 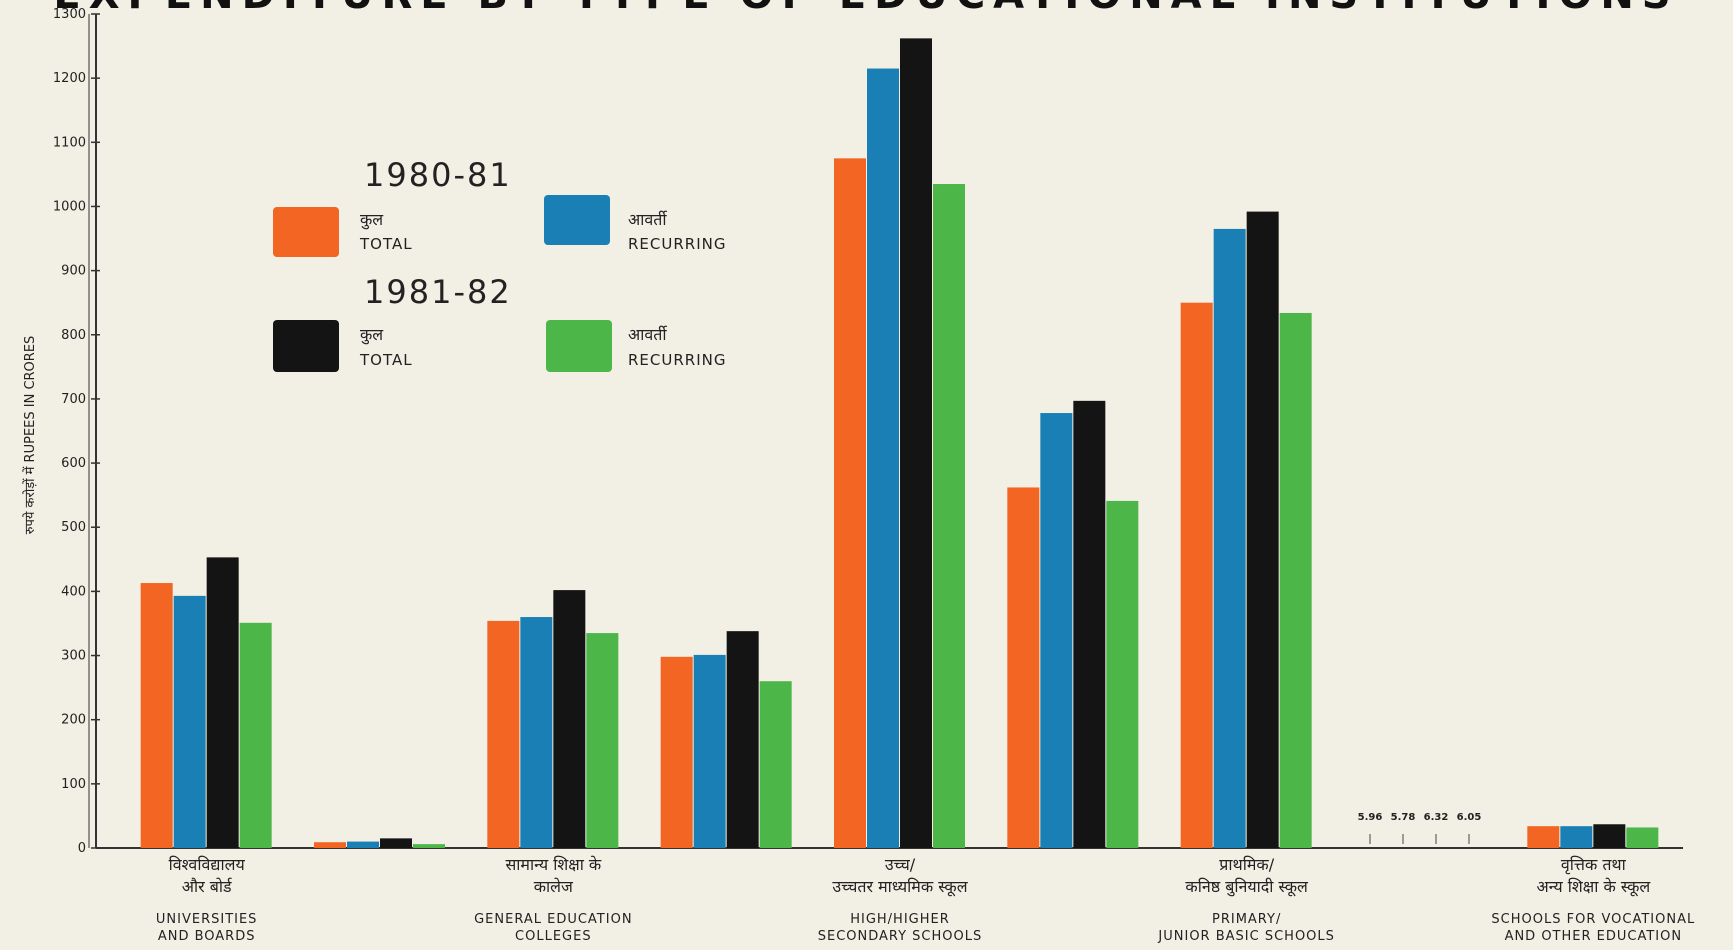 What do you see at coordinates (1594, 865) in the screenshot?
I see `category-label-hindi: वृत्तिक तथा` at bounding box center [1594, 865].